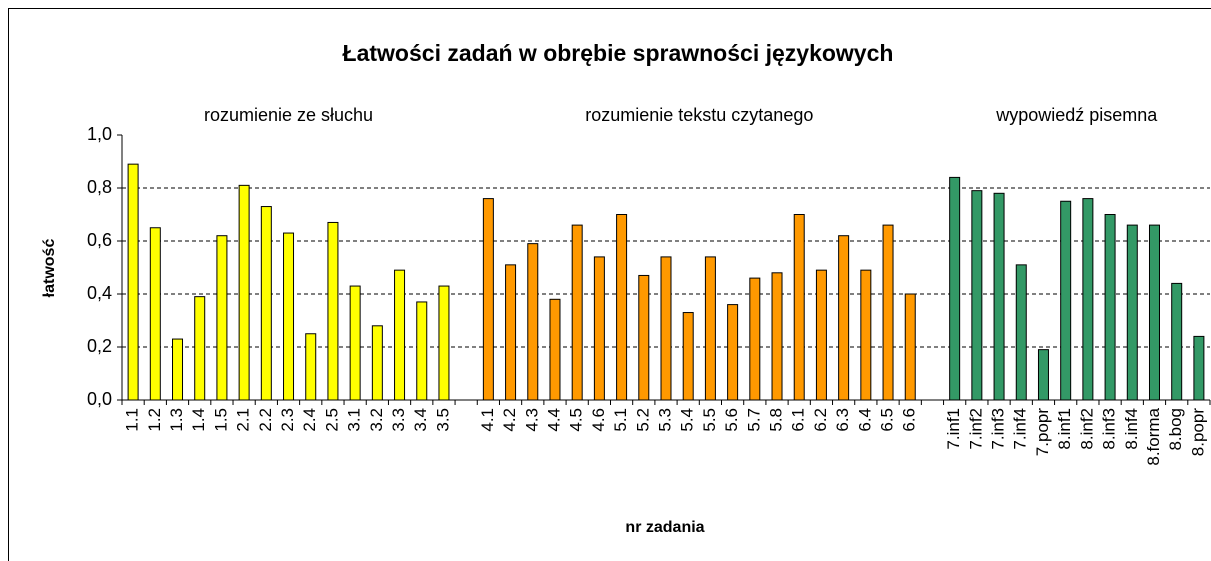 This screenshot has width=1211, height=561. What do you see at coordinates (99, 346) in the screenshot?
I see `y-tick-label: 0,2` at bounding box center [99, 346].